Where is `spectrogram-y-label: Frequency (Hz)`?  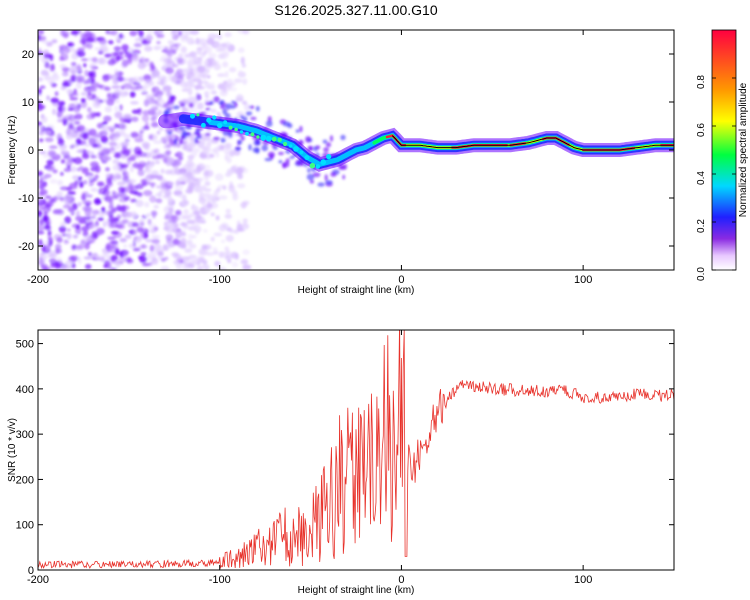 spectrogram-y-label: Frequency (Hz) is located at coordinates (12, 150).